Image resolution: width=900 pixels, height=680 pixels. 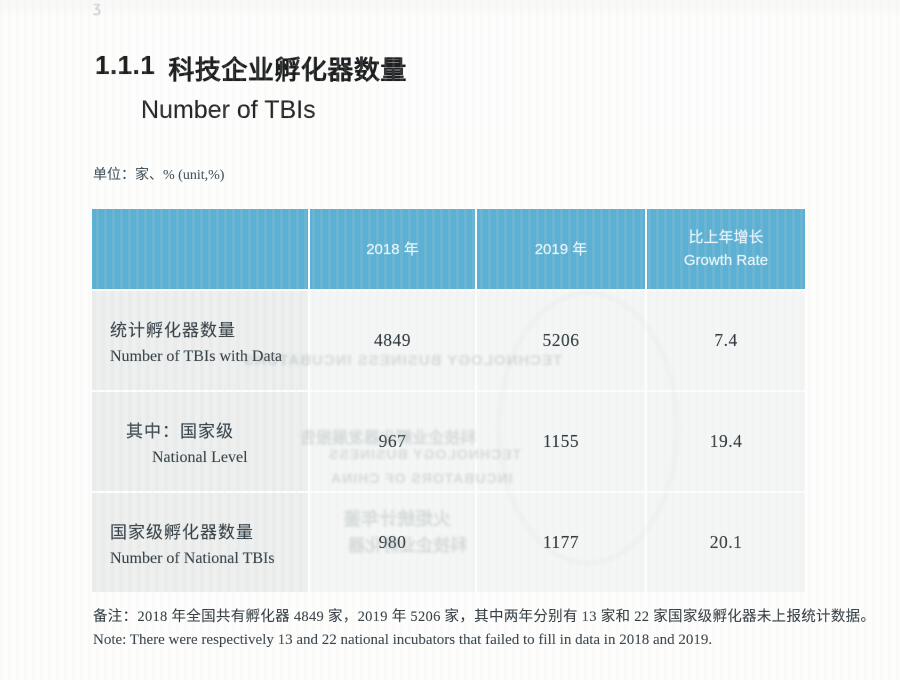 I want to click on cell-tbis-growth: 7.4, so click(x=726, y=340).